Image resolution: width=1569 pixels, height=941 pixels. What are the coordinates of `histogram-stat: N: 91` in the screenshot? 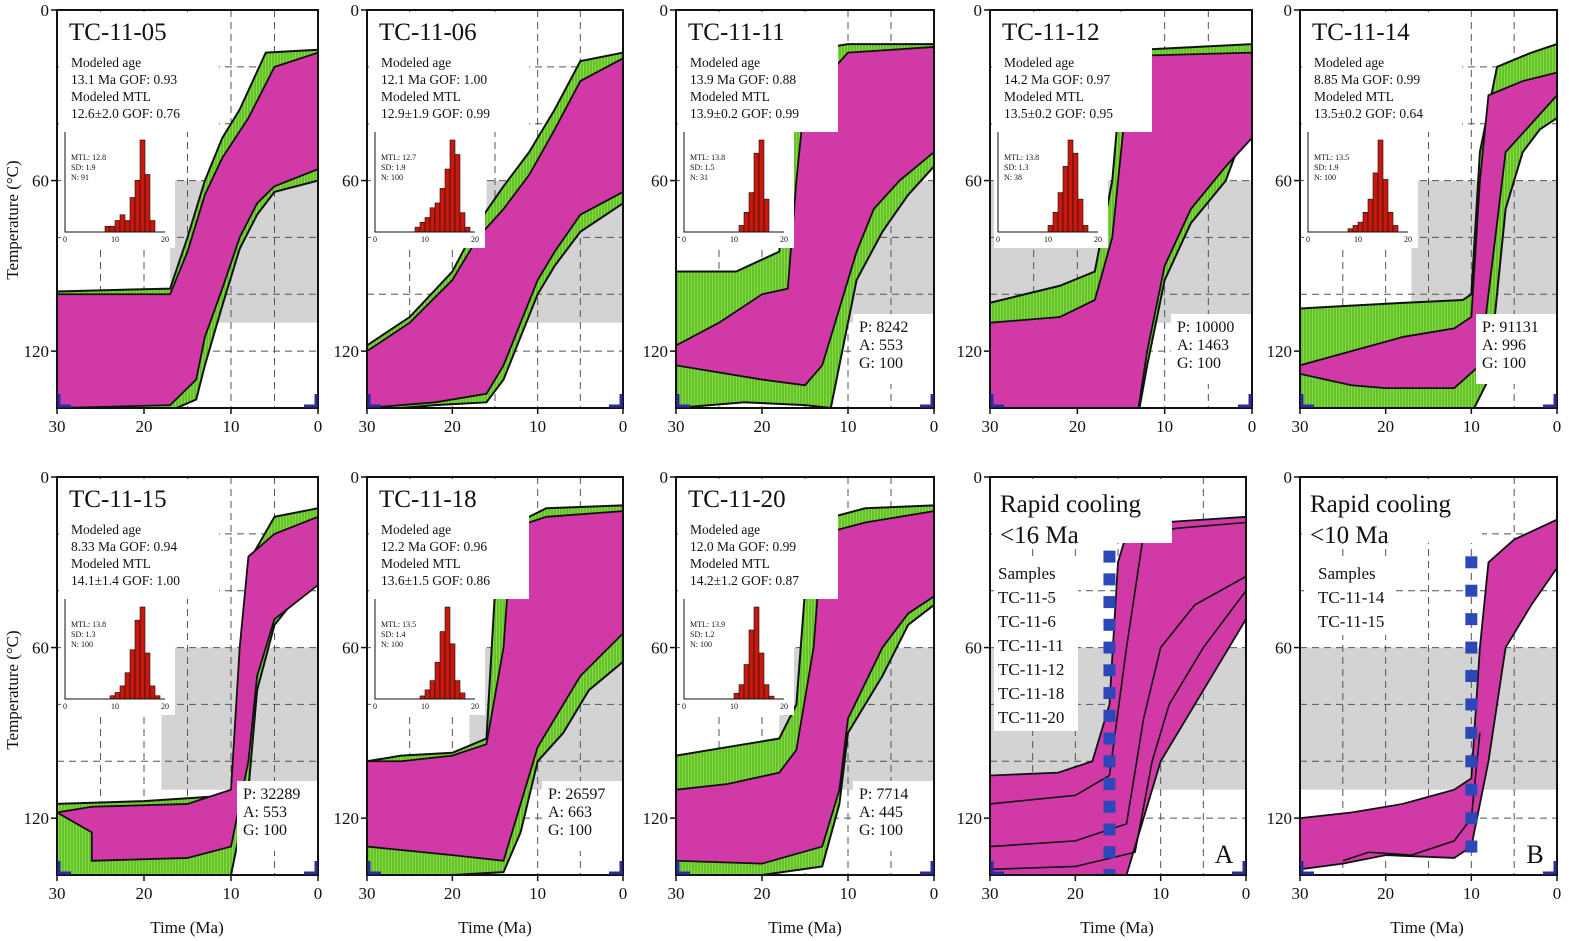 It's located at (80, 177).